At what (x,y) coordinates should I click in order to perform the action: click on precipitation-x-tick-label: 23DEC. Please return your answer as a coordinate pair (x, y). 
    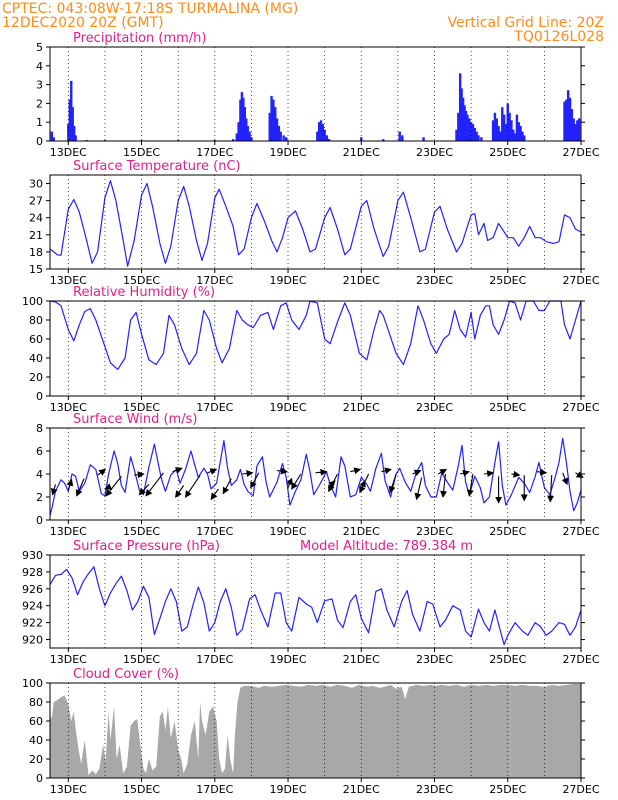
    Looking at the image, I should click on (434, 152).